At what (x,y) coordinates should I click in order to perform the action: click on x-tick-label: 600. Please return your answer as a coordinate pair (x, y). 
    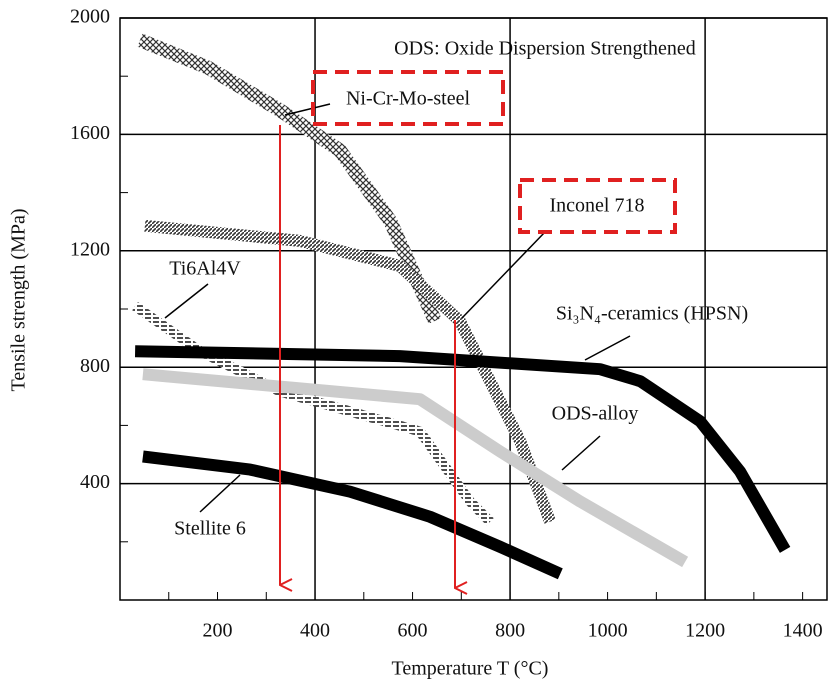
    Looking at the image, I should click on (413, 631).